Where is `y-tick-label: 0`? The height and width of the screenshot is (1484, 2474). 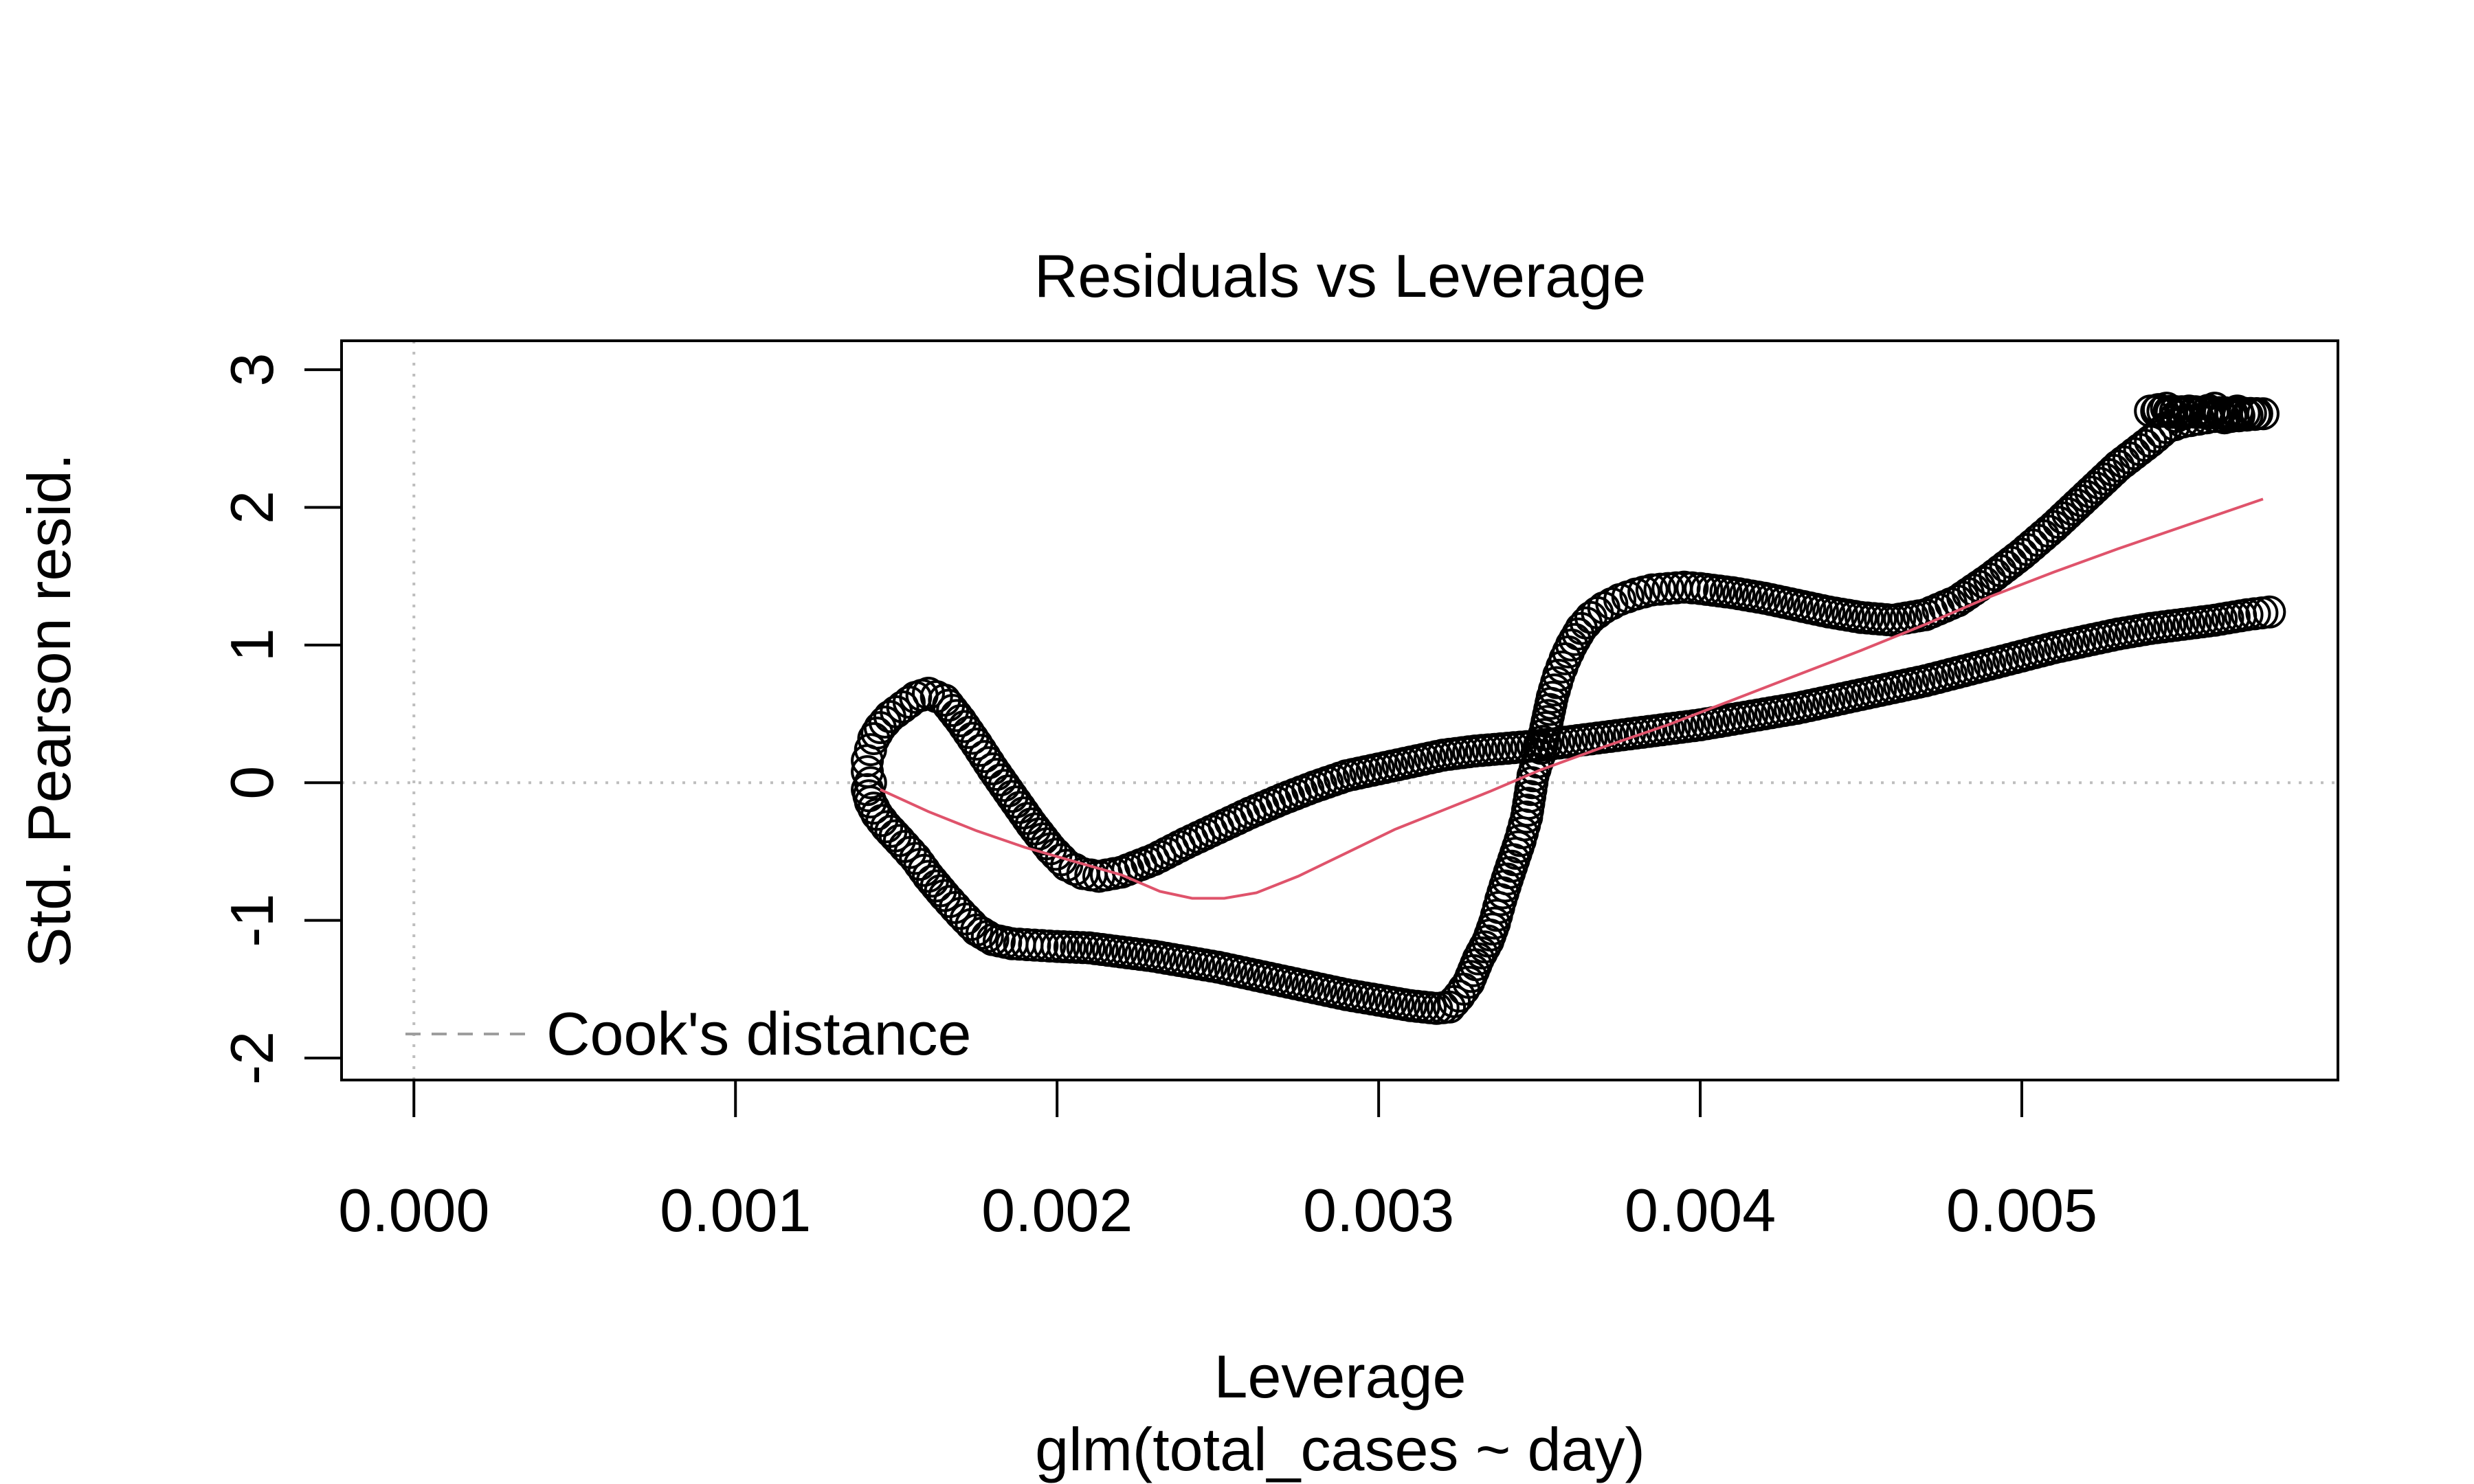
y-tick-label: 0 is located at coordinates (252, 783).